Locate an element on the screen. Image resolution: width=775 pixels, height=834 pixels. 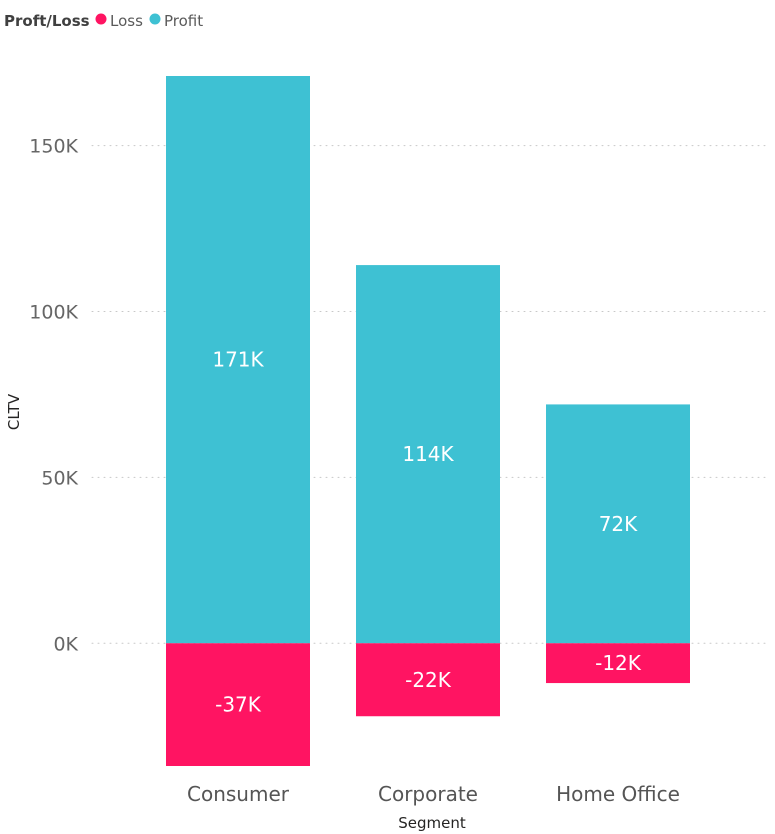
x-axis-categories: Consumer Corporate Home Office is located at coordinates (433, 794).